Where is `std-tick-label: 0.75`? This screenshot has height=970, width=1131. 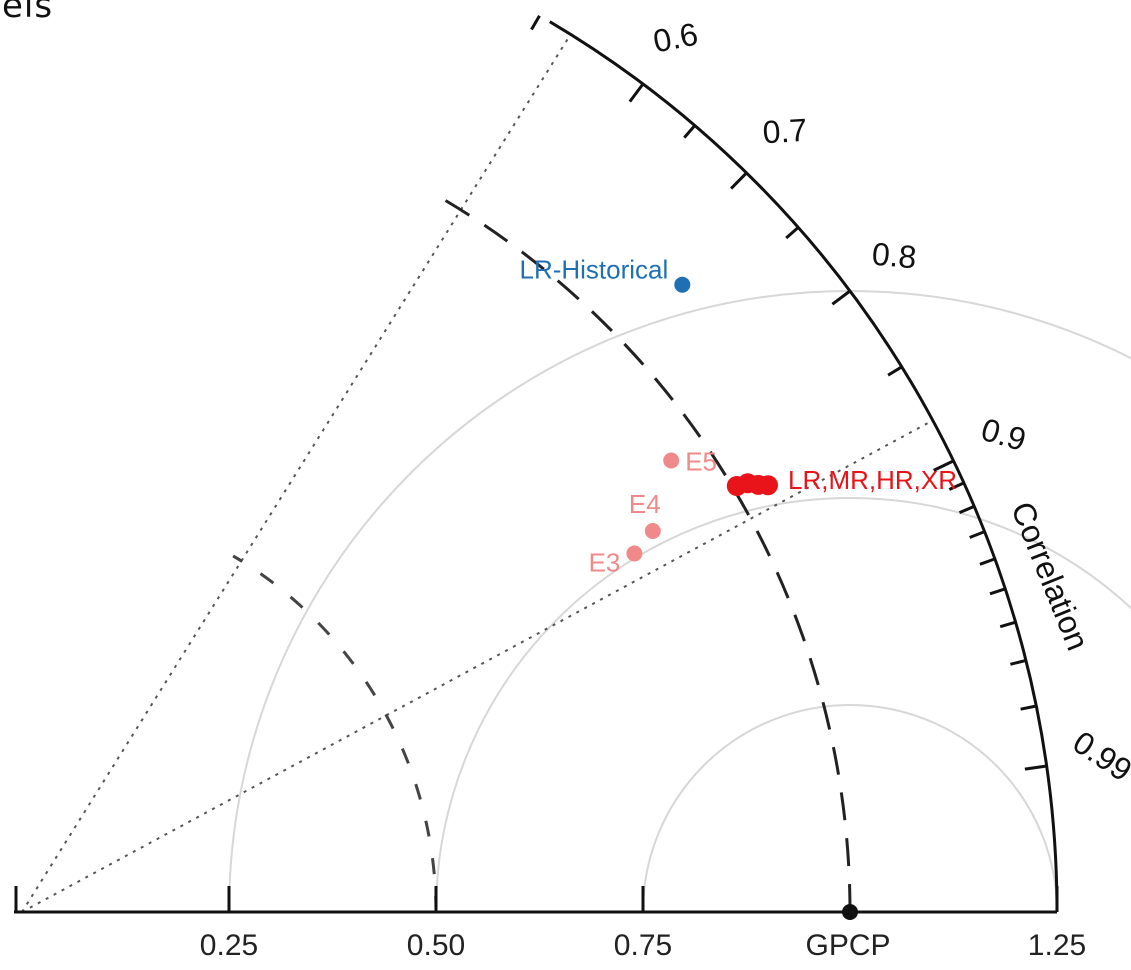 std-tick-label: 0.75 is located at coordinates (643, 945).